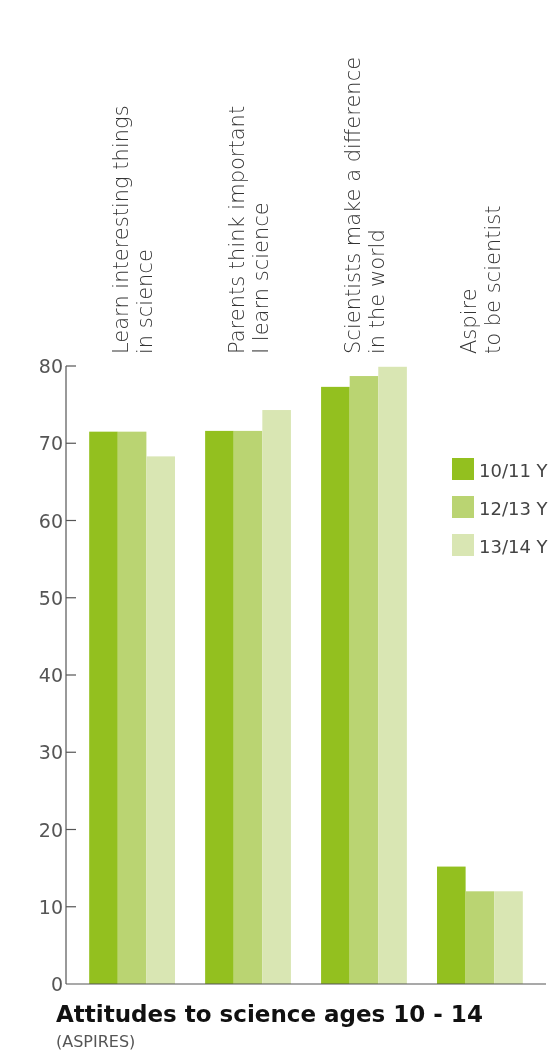 The image size is (554, 1052). What do you see at coordinates (50, 520) in the screenshot?
I see `y-tick-label: 60` at bounding box center [50, 520].